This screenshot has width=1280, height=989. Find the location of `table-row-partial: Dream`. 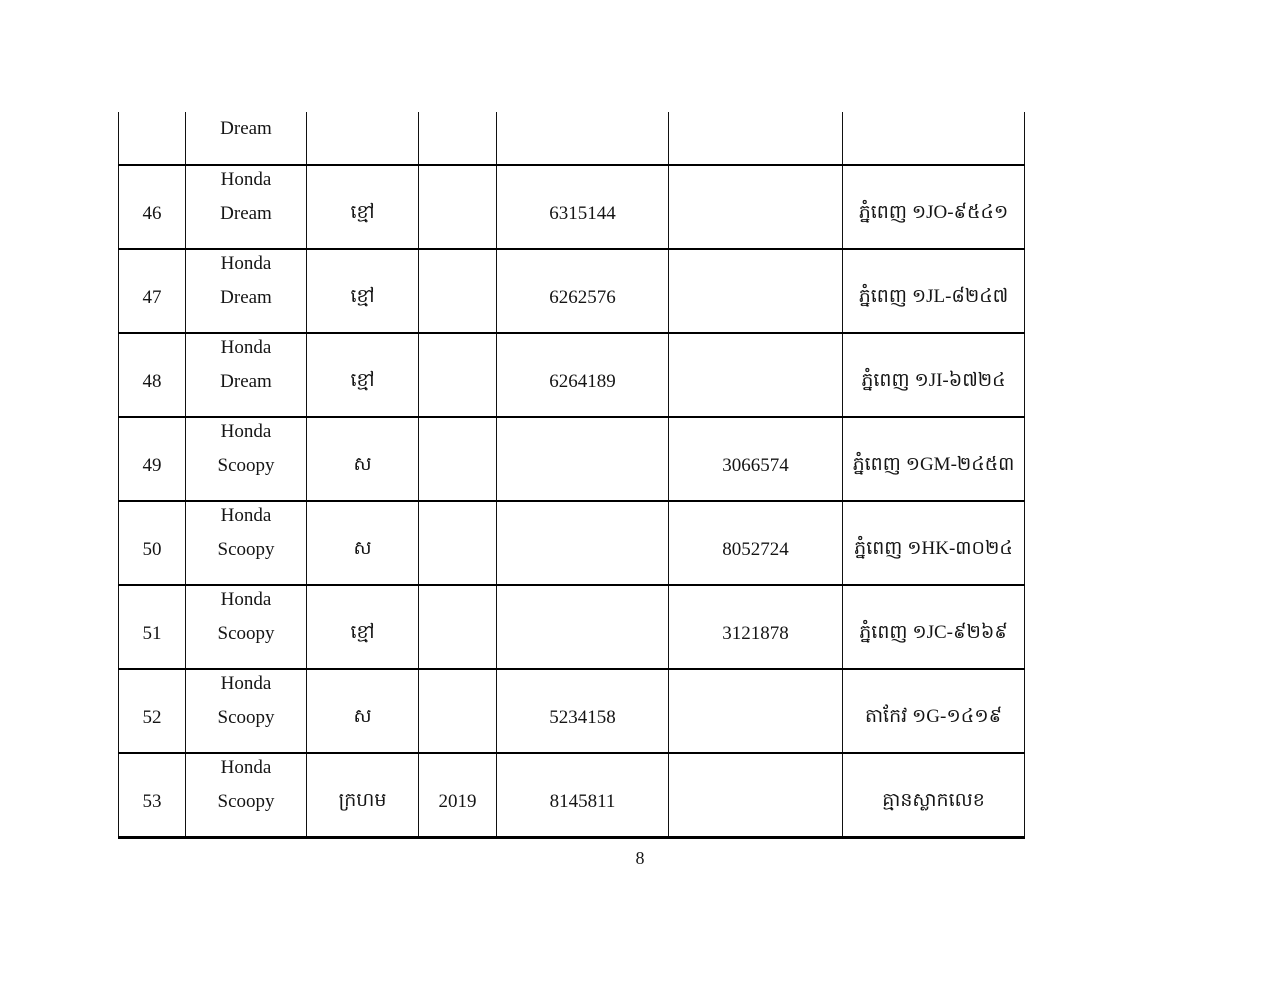

table-row-partial: Dream is located at coordinates (571, 139).